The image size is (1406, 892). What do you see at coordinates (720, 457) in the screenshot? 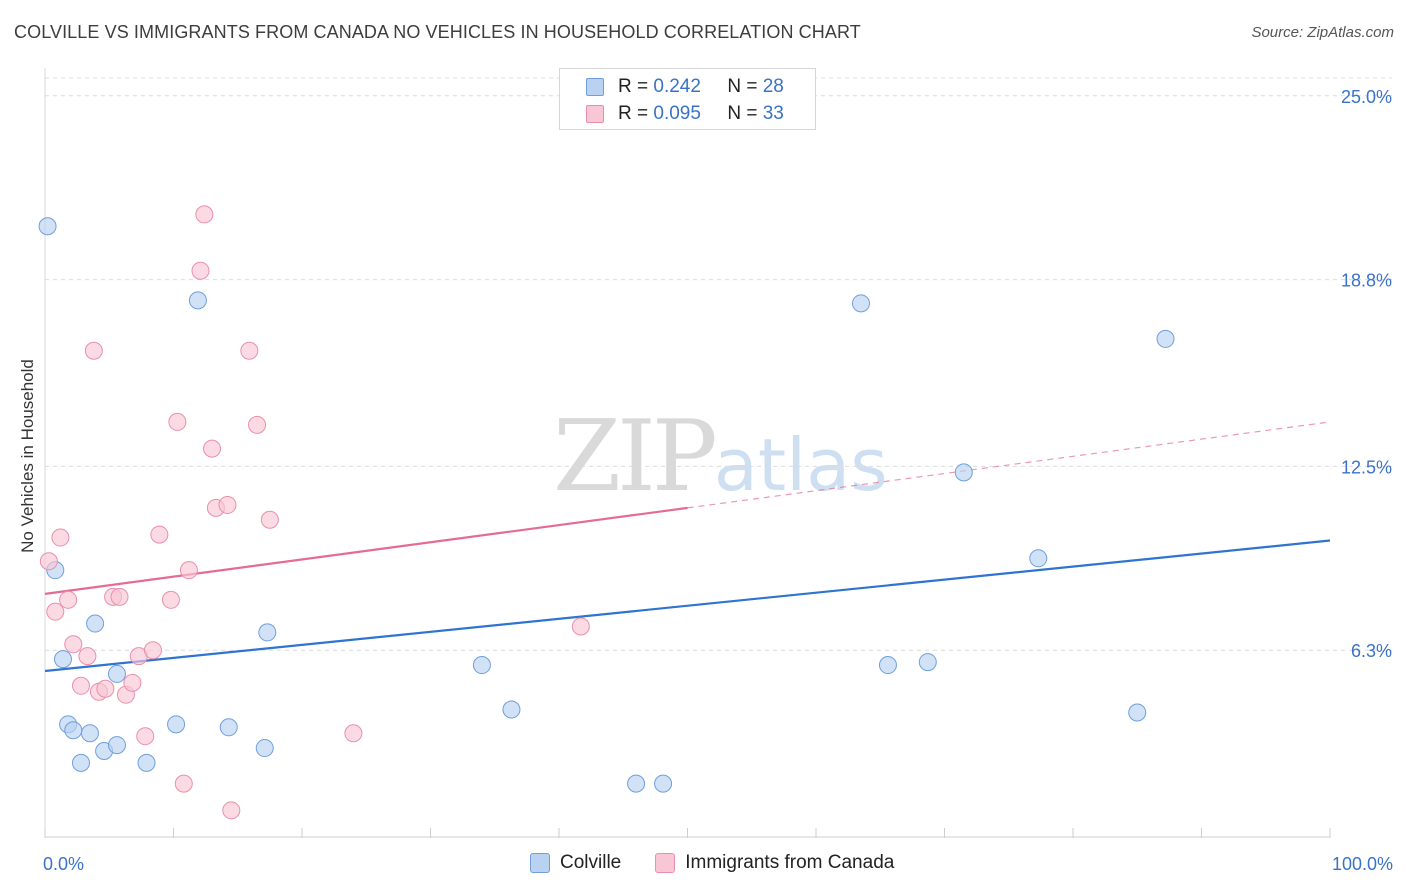
I see `watermark: ZIPatlas` at bounding box center [720, 457].